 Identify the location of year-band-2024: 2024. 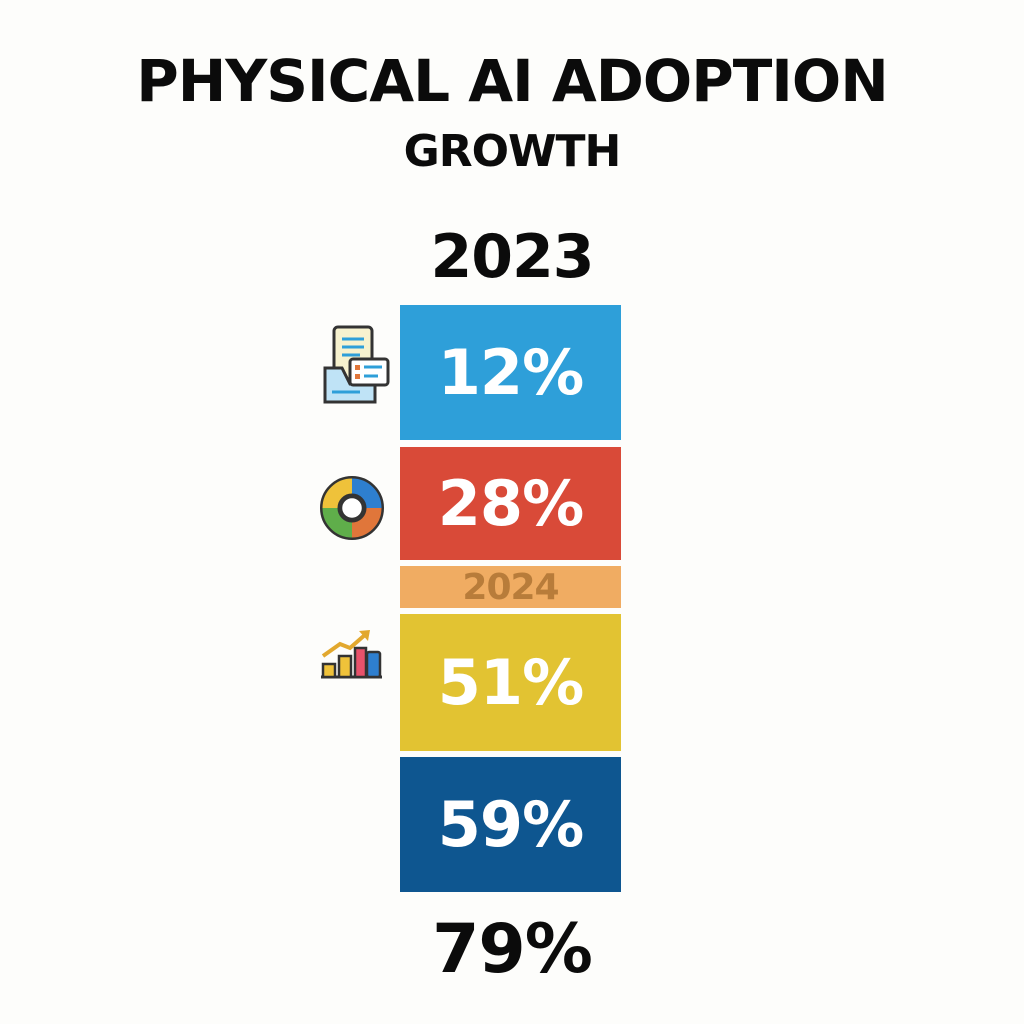
(510, 587).